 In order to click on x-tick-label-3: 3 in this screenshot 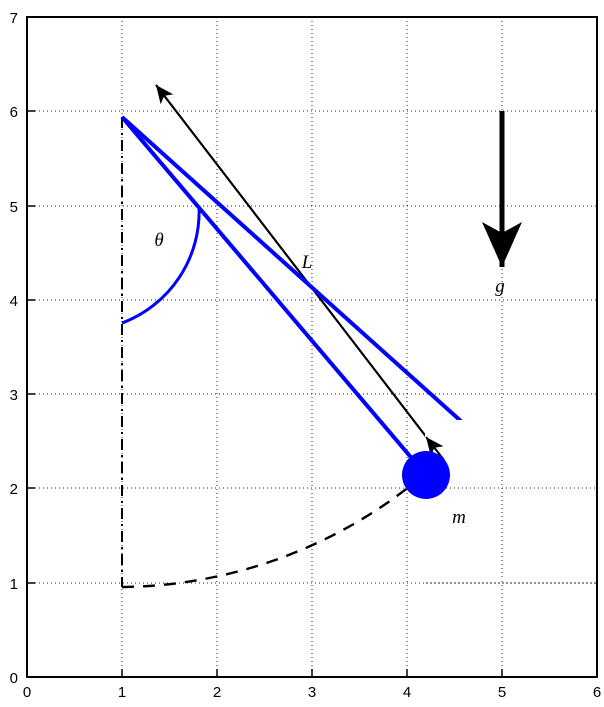, I will do `click(312, 692)`.